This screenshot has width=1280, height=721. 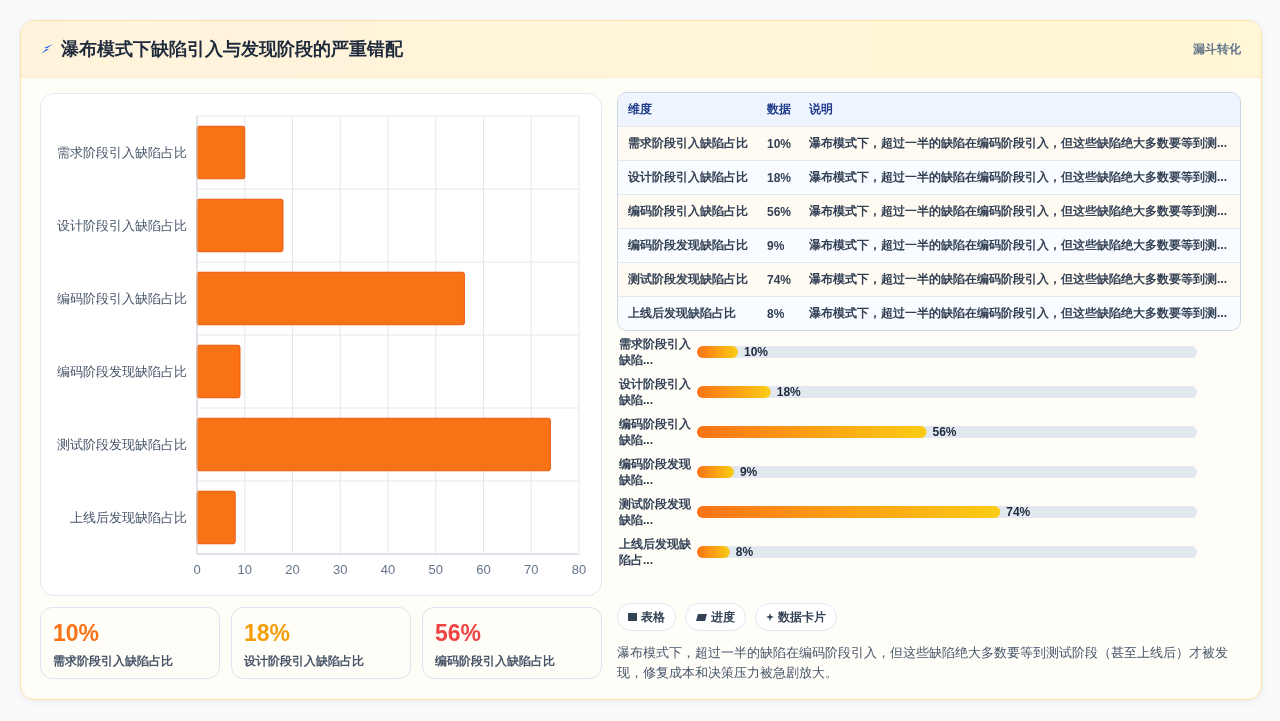 What do you see at coordinates (715, 617) in the screenshot?
I see `text: 进度` at bounding box center [715, 617].